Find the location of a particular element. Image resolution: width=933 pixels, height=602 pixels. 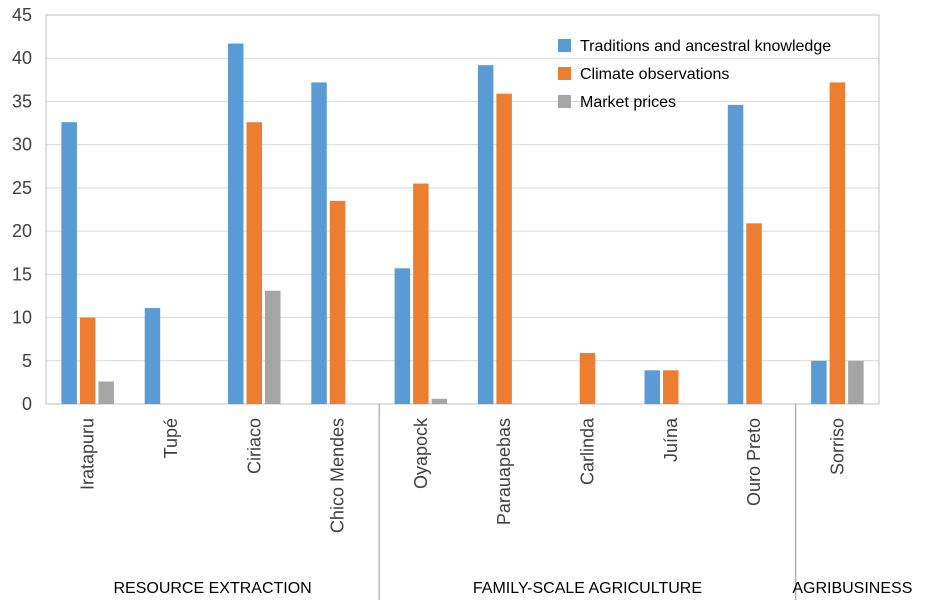

x-category-label: Iratapuru is located at coordinates (88, 454).